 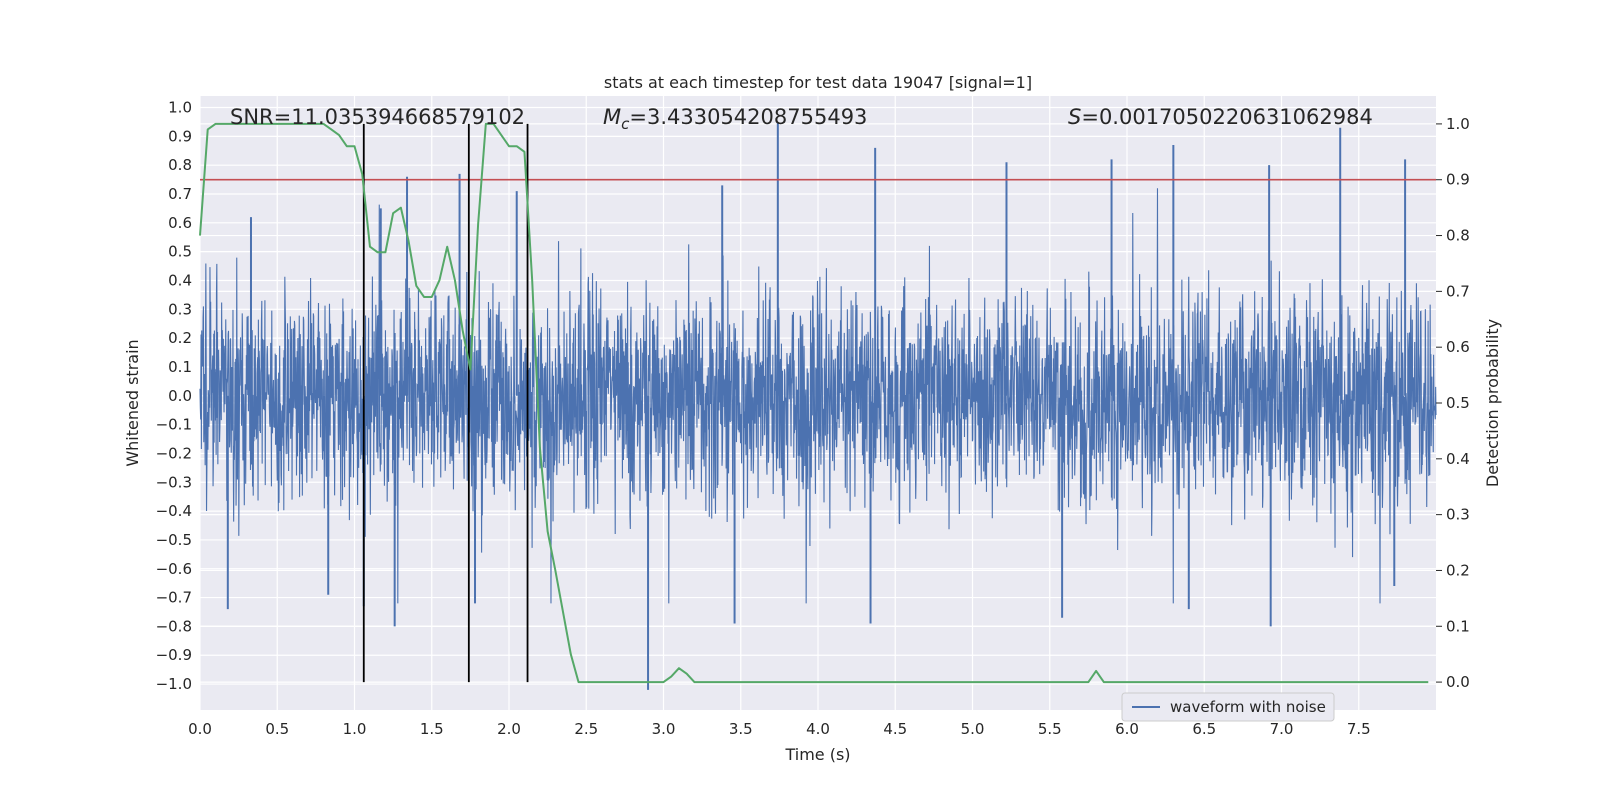 I want to click on x-tick-label: 3.5, so click(x=741, y=729).